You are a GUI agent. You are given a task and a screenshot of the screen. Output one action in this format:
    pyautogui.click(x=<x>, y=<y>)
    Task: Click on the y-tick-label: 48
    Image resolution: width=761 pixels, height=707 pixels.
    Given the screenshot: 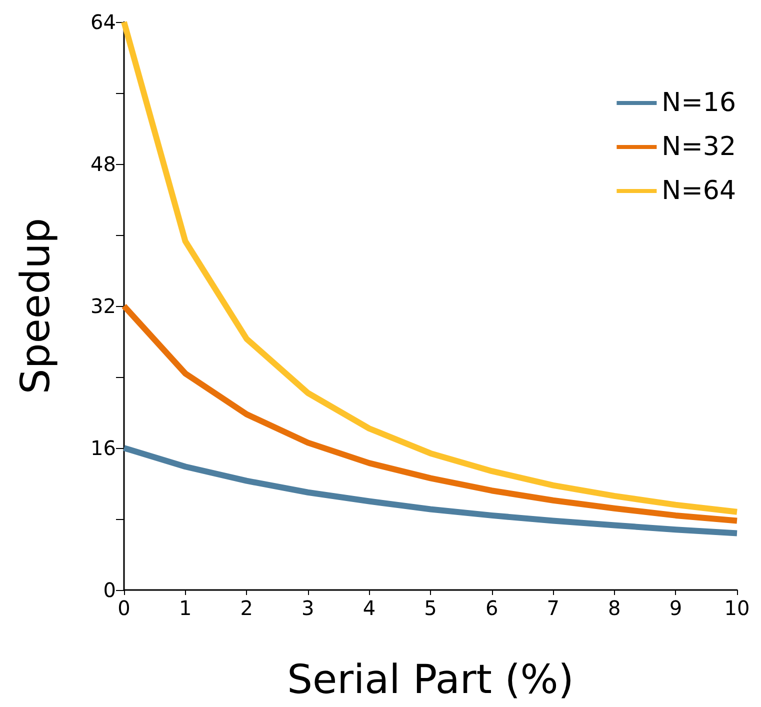 What is the action you would take?
    pyautogui.click(x=103, y=164)
    